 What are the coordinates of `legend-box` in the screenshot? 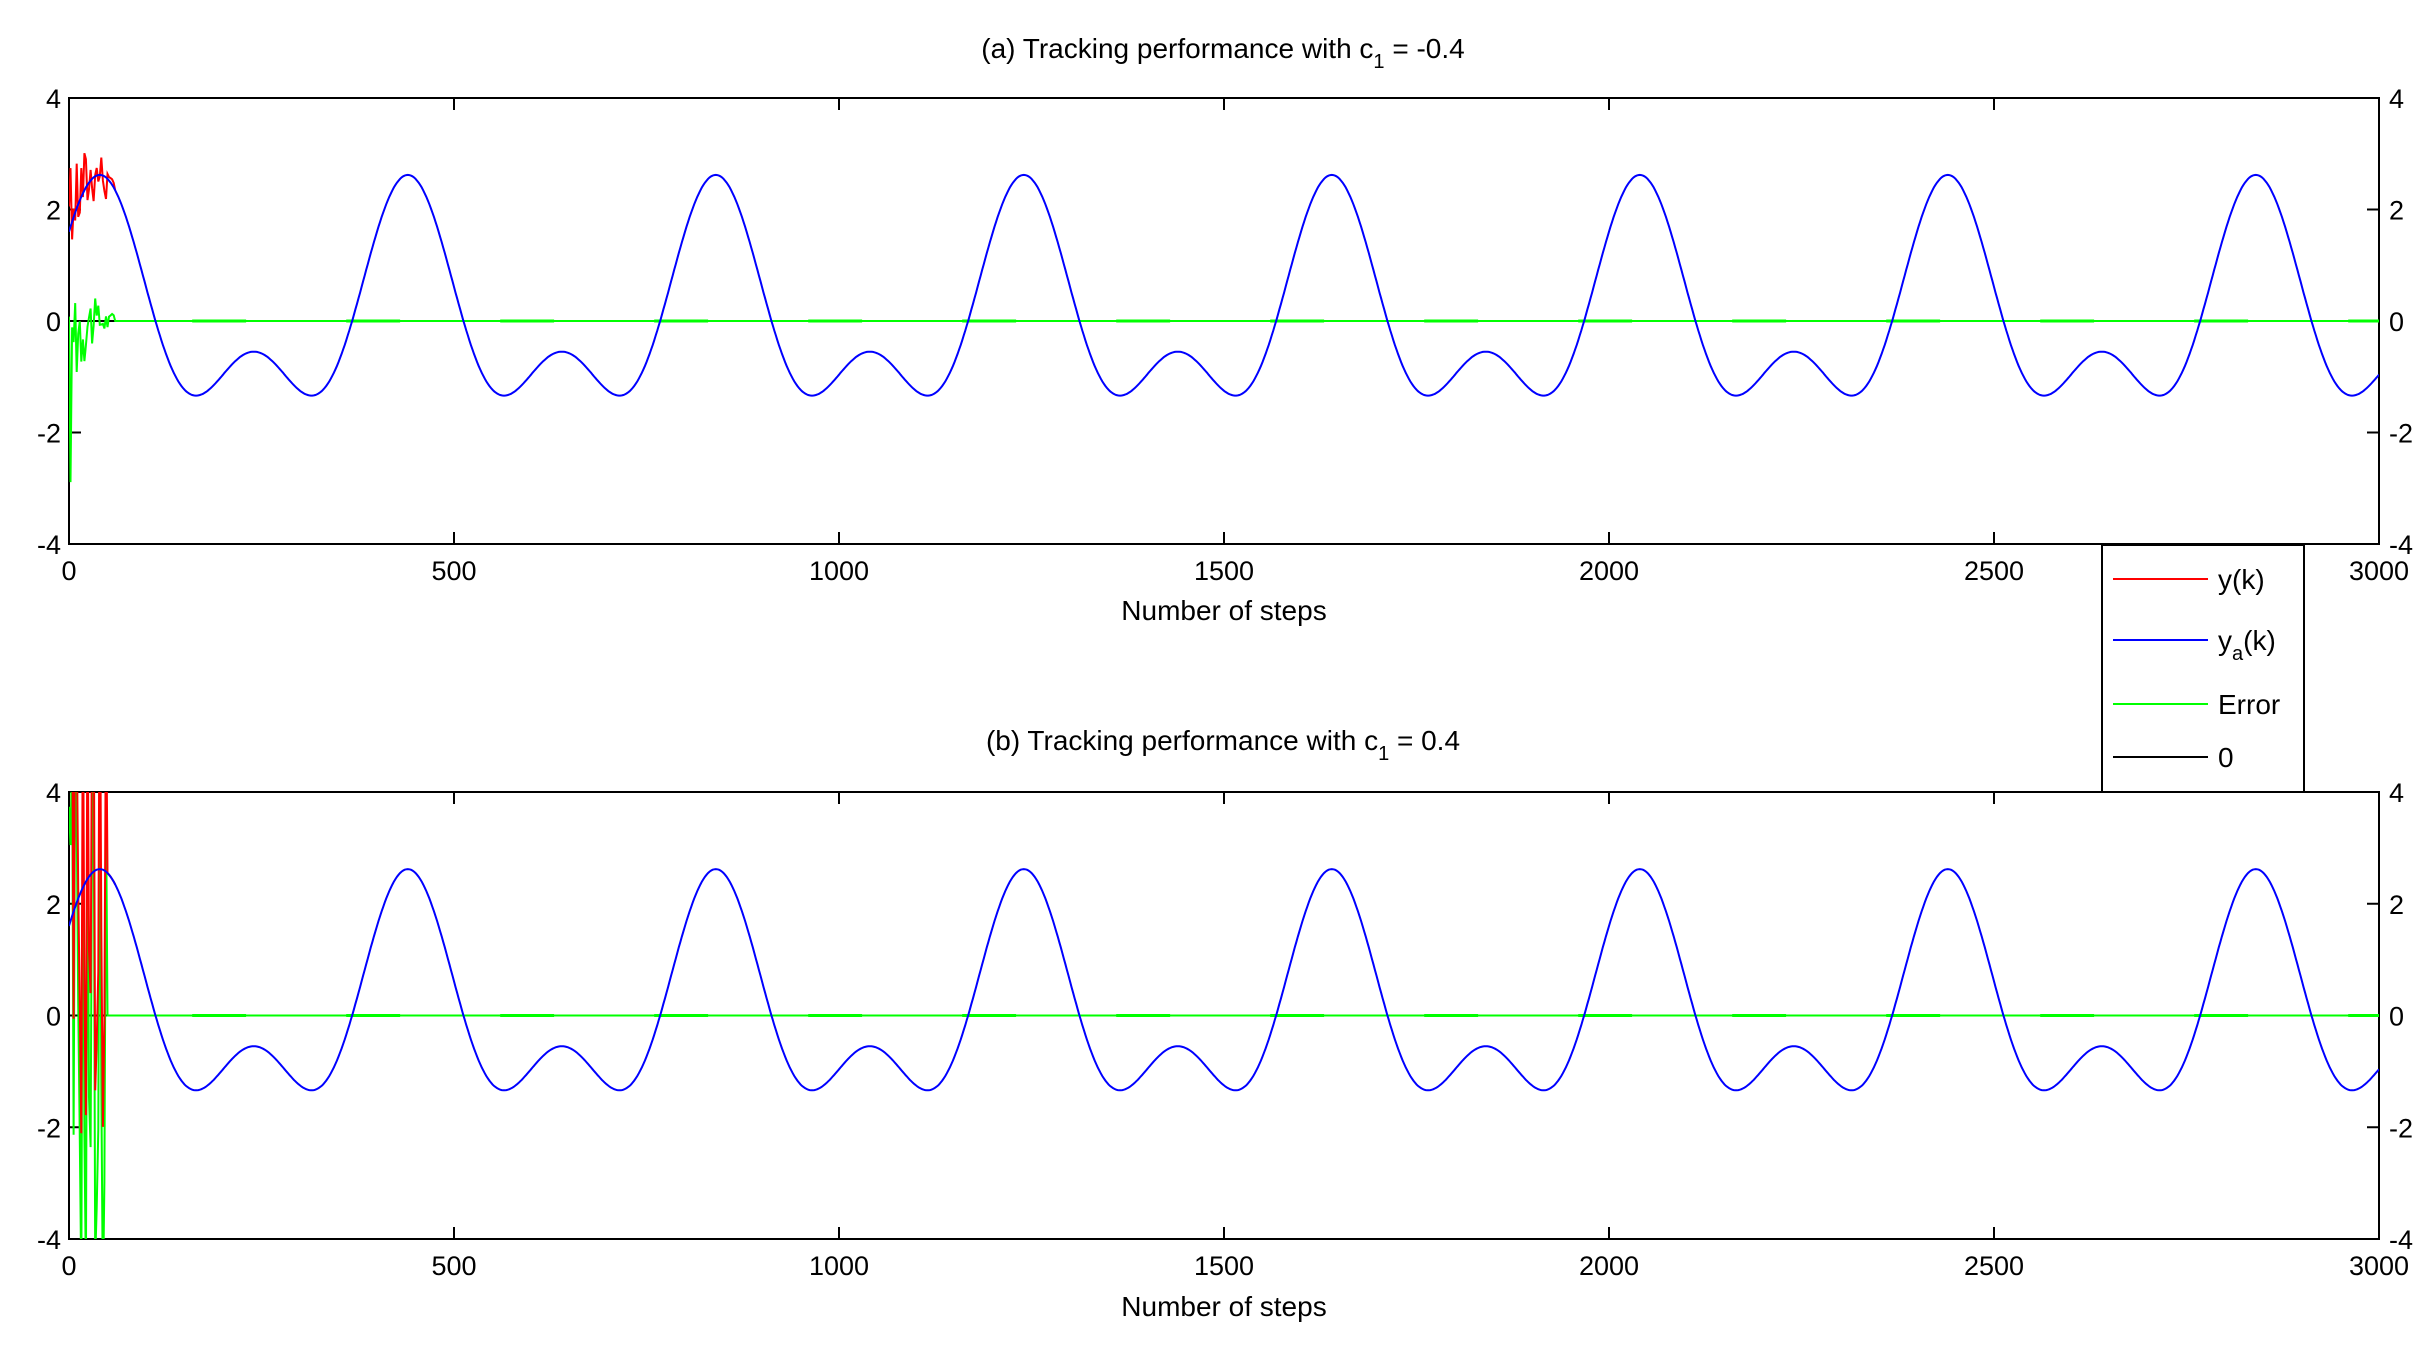 It's located at (2203, 668).